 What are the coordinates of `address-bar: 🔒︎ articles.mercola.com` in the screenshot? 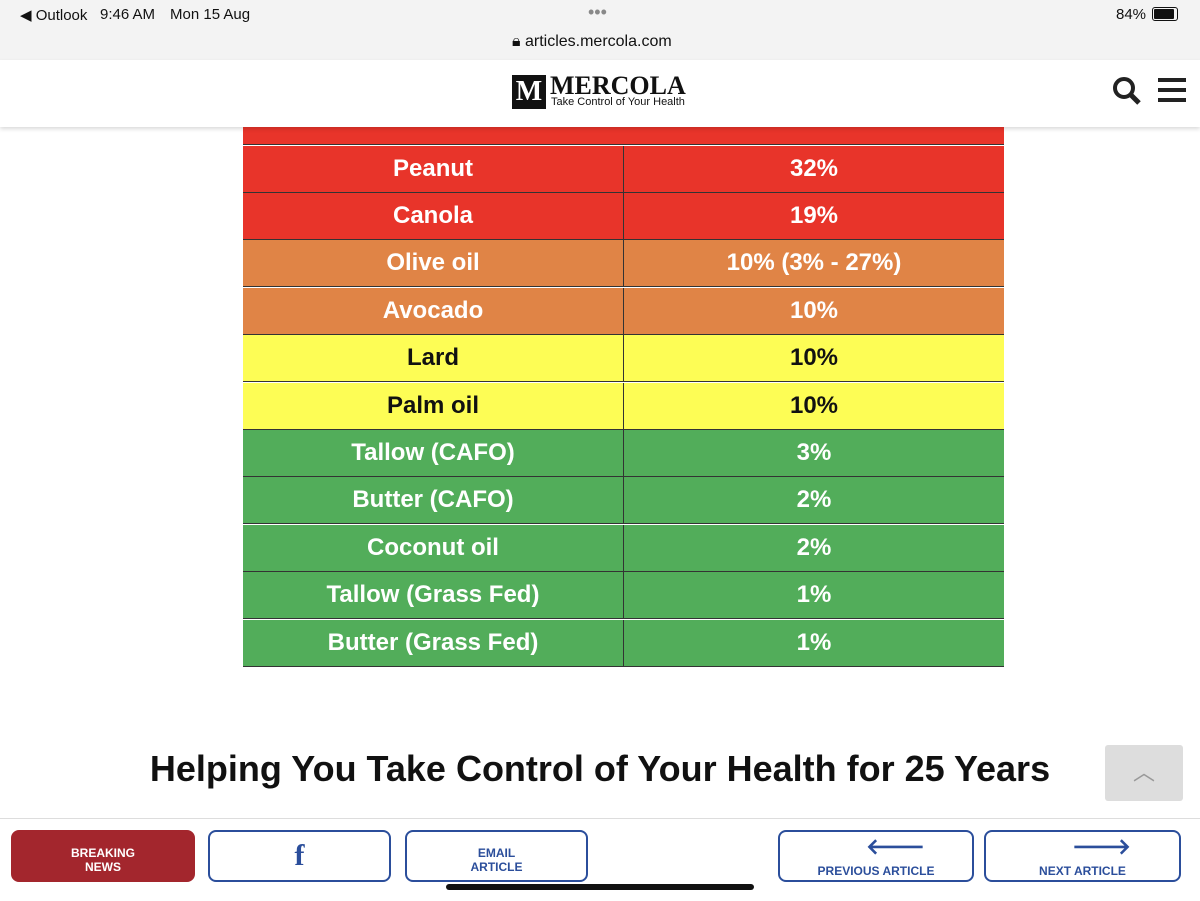 It's located at (592, 41).